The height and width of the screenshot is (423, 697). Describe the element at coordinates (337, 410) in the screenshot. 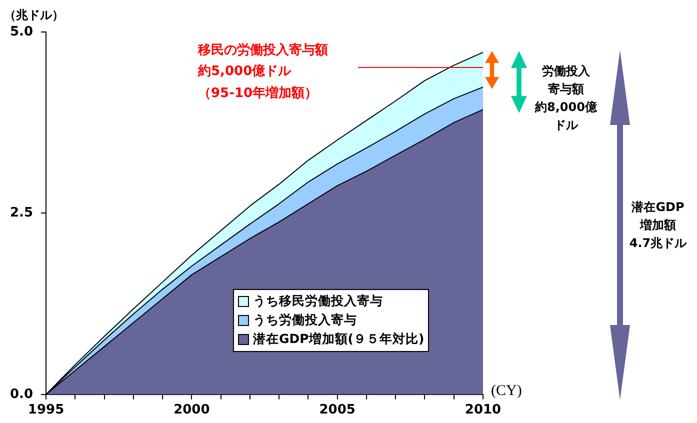

I see `x-tick-label: 2005` at that location.